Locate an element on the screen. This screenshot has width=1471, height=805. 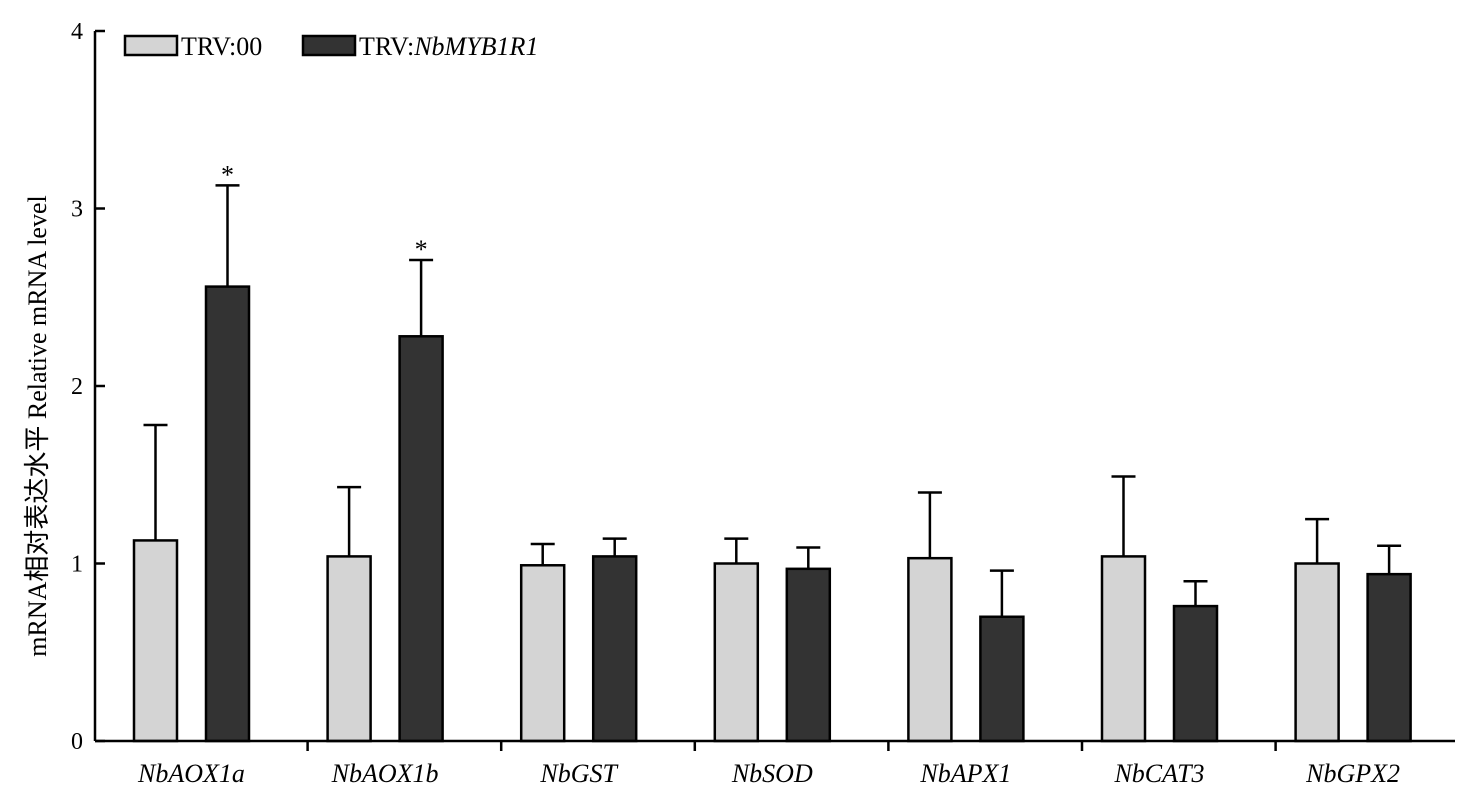
legend-label-1: TRV:NbMYB1R1 is located at coordinates (448, 46).